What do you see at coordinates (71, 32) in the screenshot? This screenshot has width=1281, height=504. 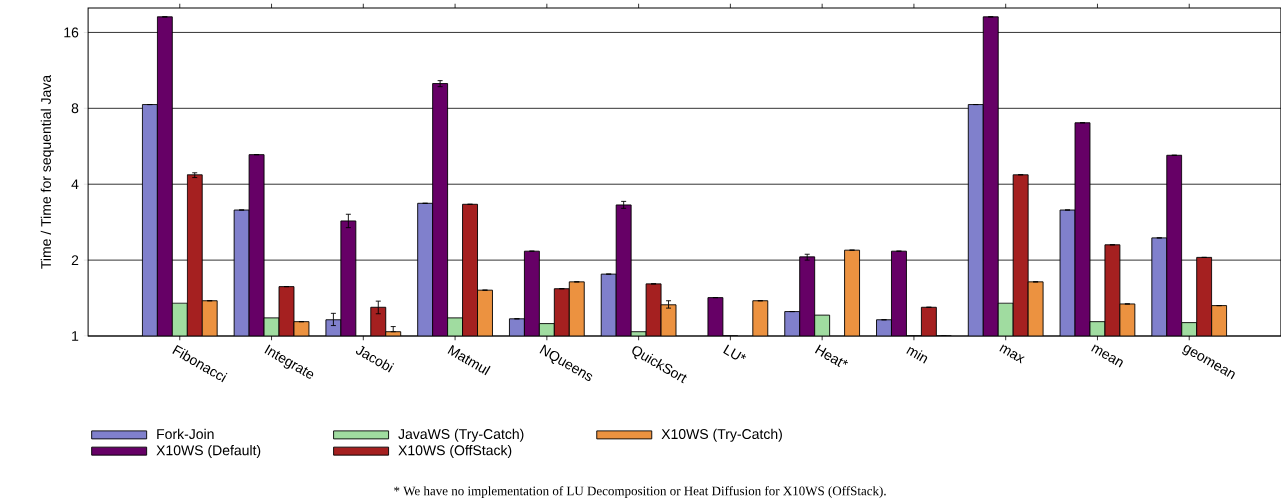 I see `y-tick-label: 16` at bounding box center [71, 32].